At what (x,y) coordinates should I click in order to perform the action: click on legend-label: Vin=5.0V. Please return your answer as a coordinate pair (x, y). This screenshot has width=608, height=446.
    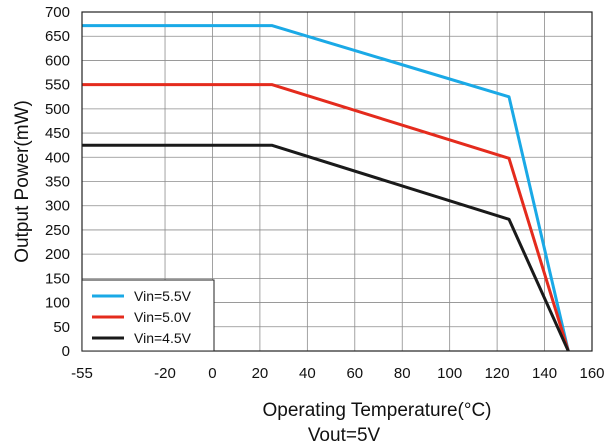
    Looking at the image, I should click on (163, 317).